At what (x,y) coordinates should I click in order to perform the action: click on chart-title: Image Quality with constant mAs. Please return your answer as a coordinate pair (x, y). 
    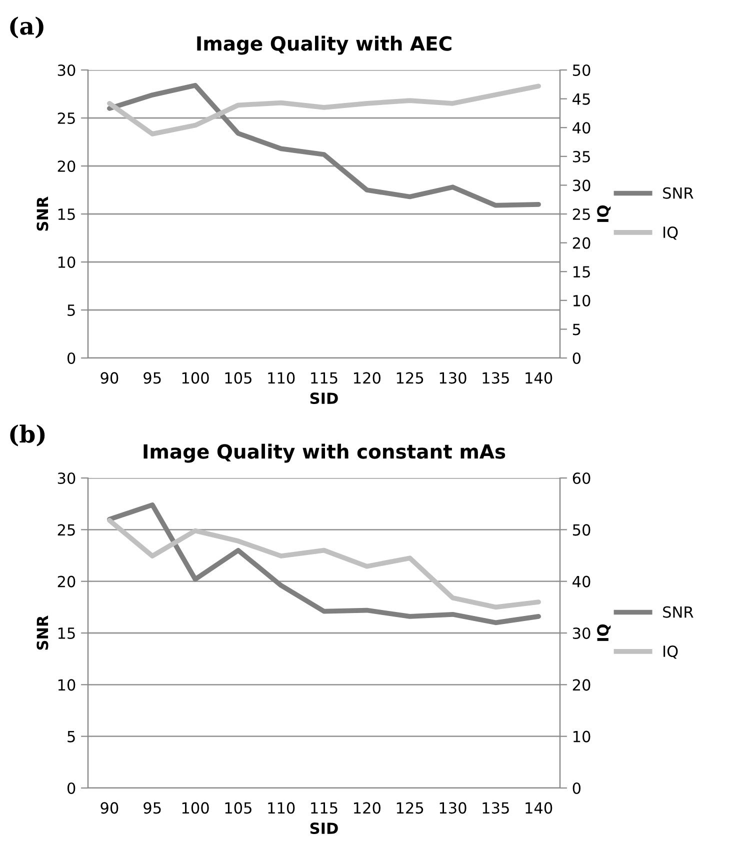
    Looking at the image, I should click on (325, 453).